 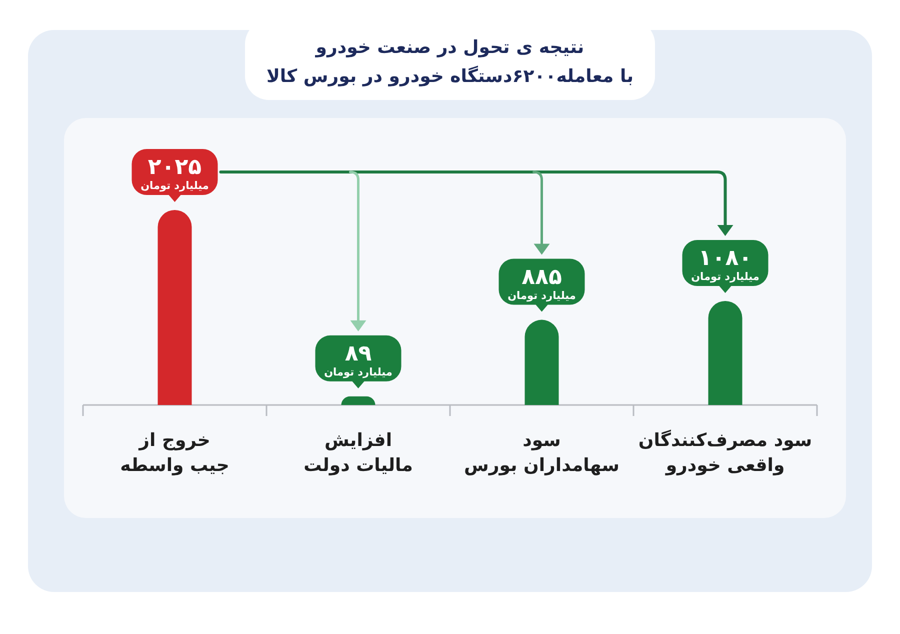 What do you see at coordinates (725, 258) in the screenshot?
I see `value-label: ۱۰۸۰` at bounding box center [725, 258].